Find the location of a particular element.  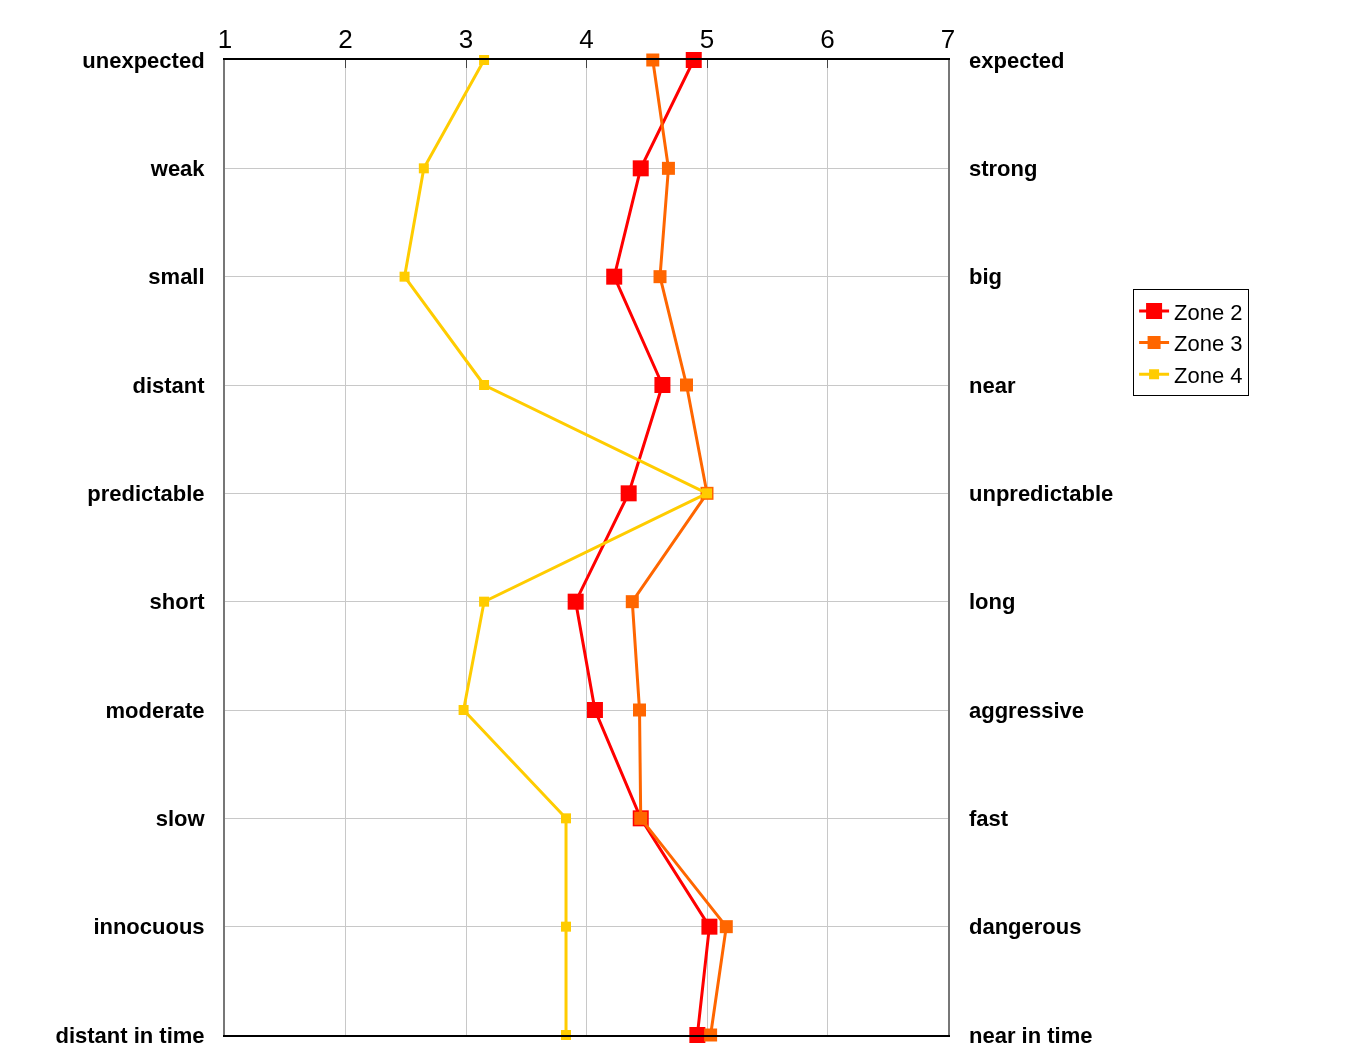

x-tick-label: 3 is located at coordinates (466, 38).